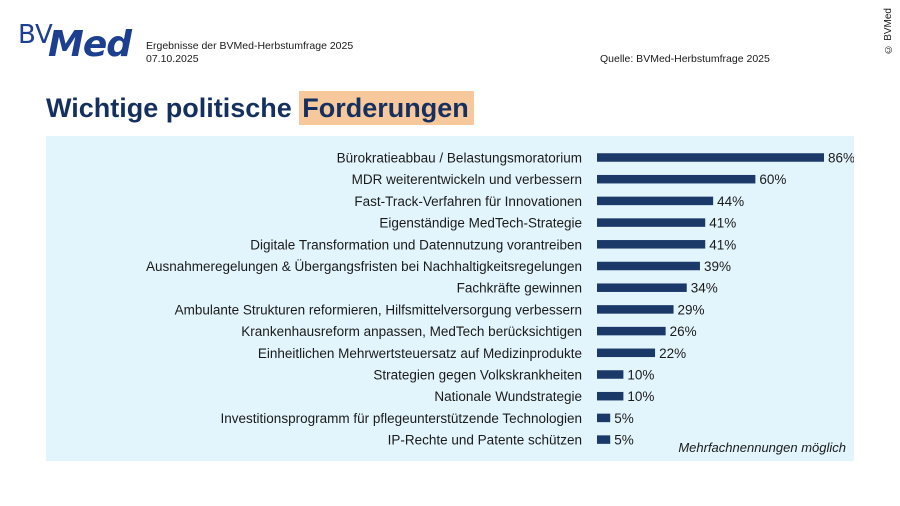 This screenshot has width=900, height=506. What do you see at coordinates (172, 59) in the screenshot?
I see `survey-date: 07.10.2025` at bounding box center [172, 59].